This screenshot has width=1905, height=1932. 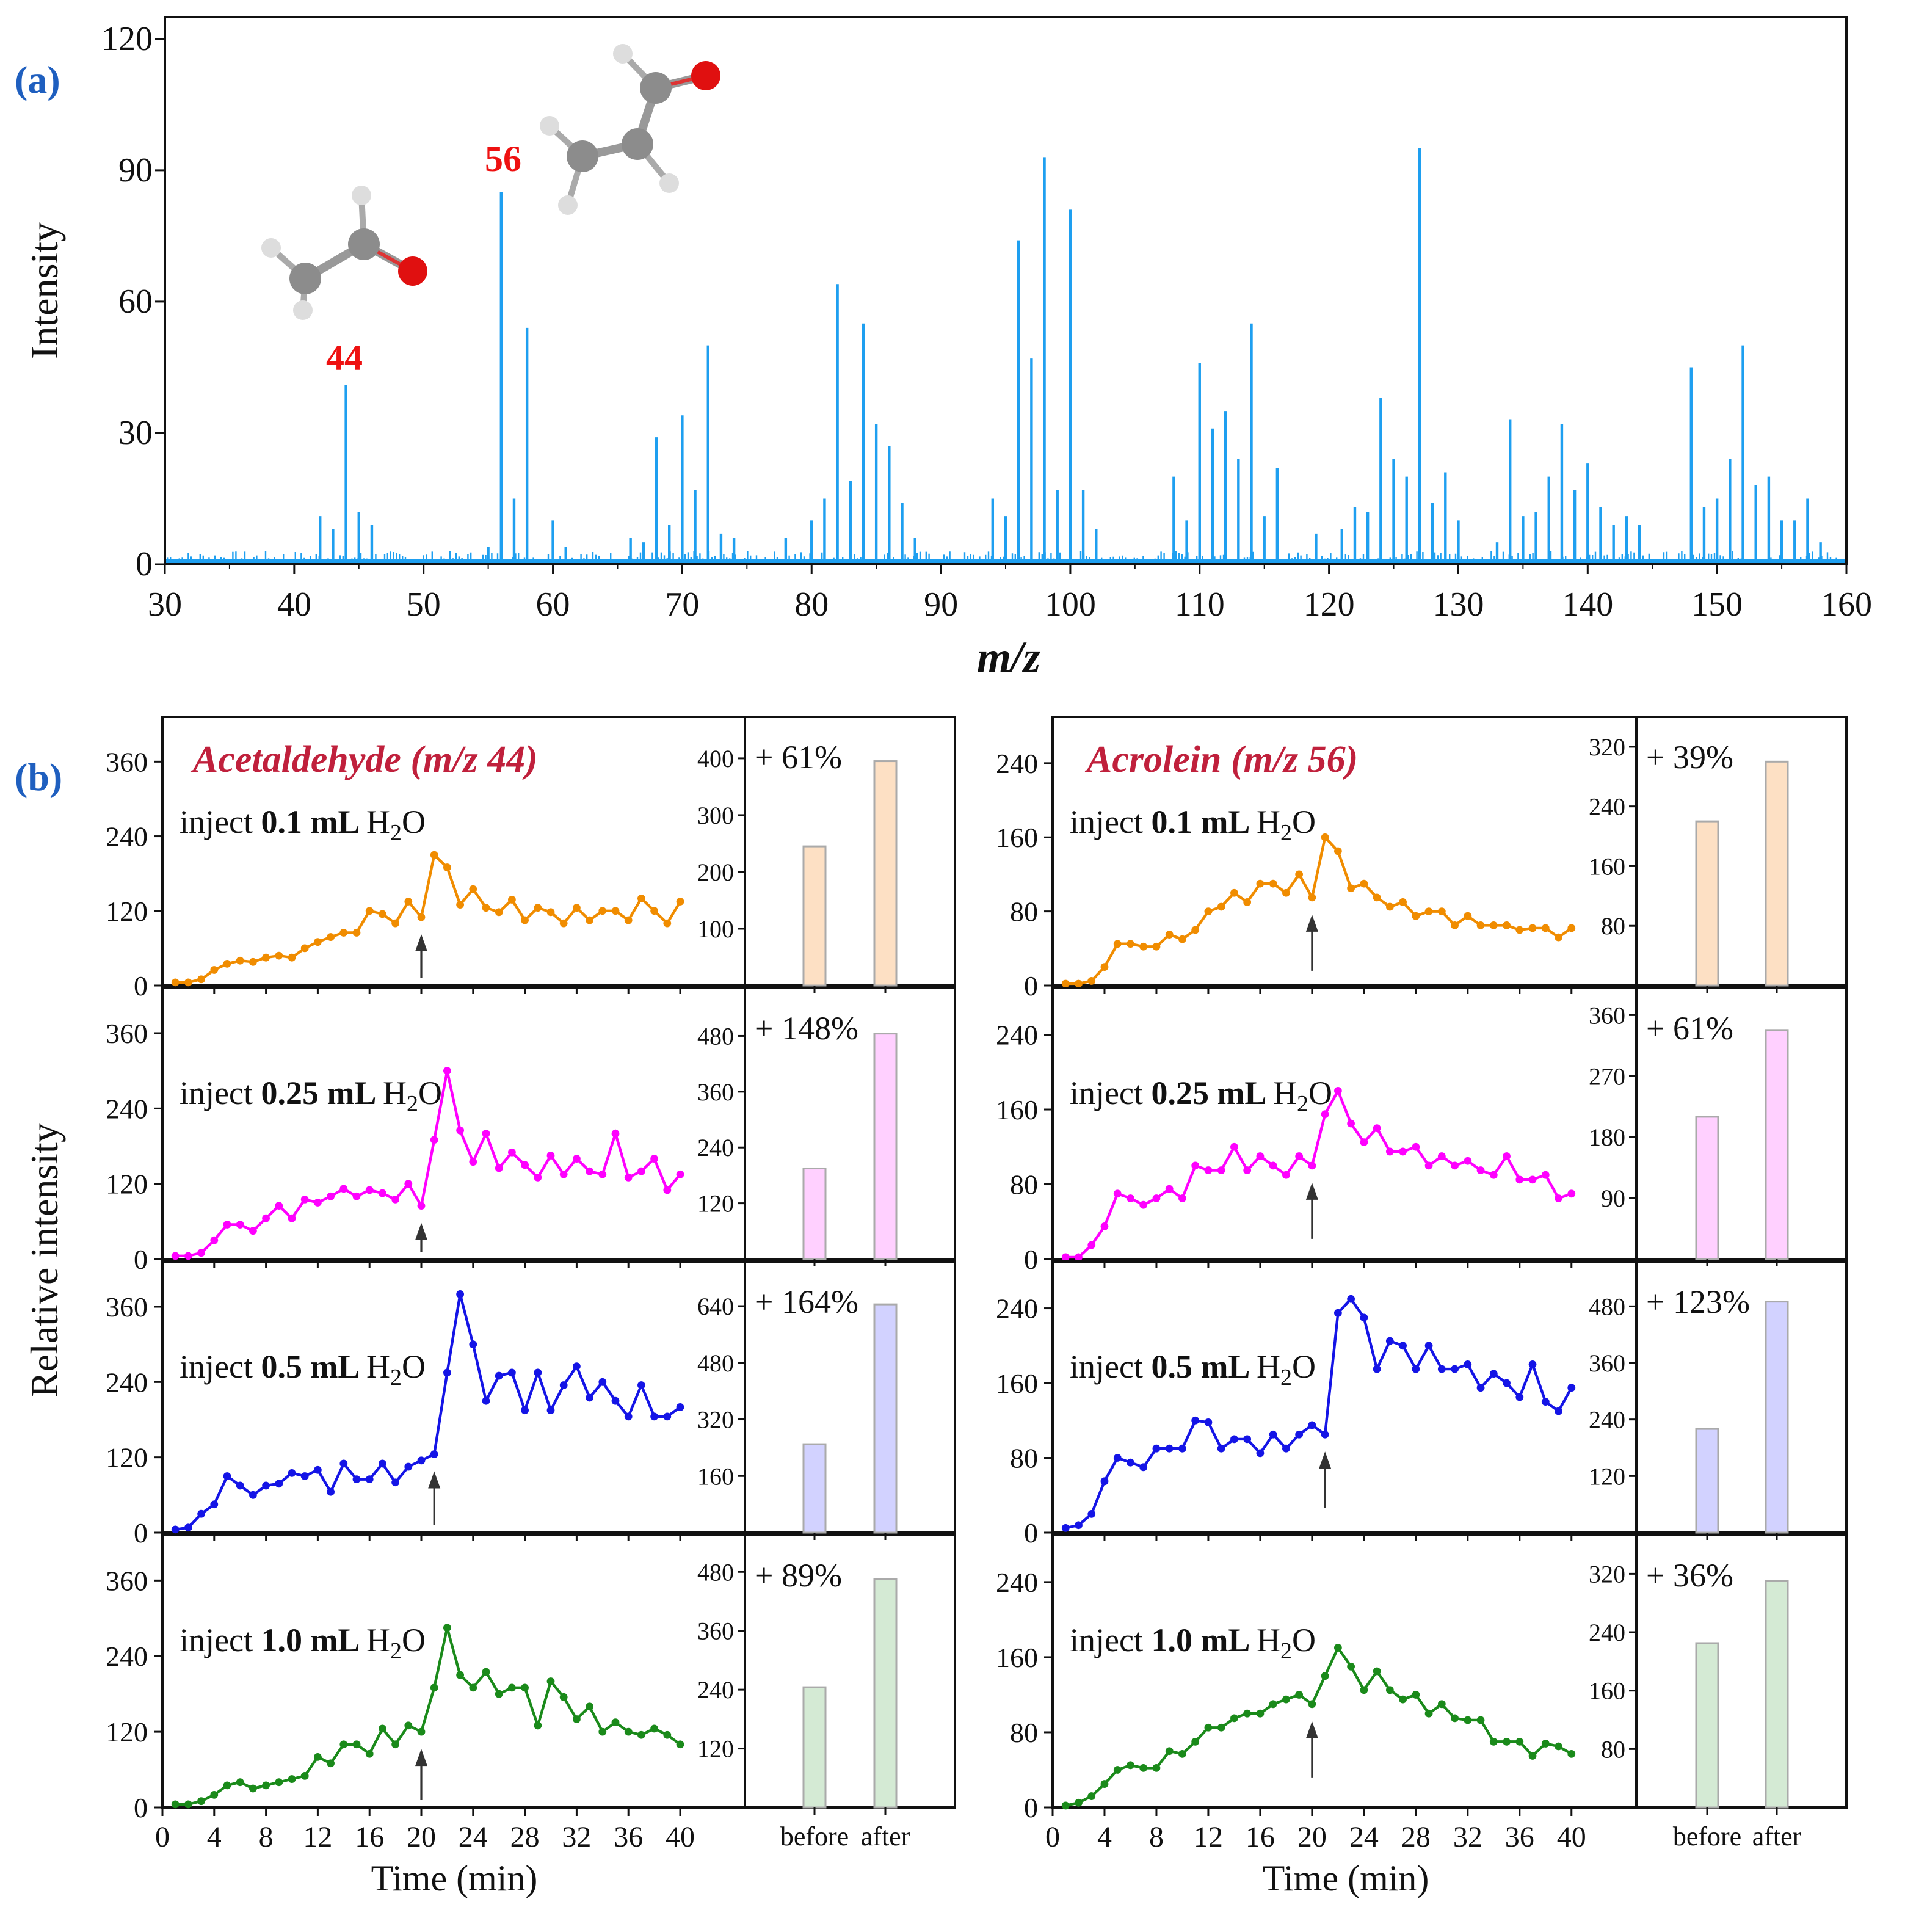 I want to click on bar-y-tick-label: 80, so click(x=1613, y=1749).